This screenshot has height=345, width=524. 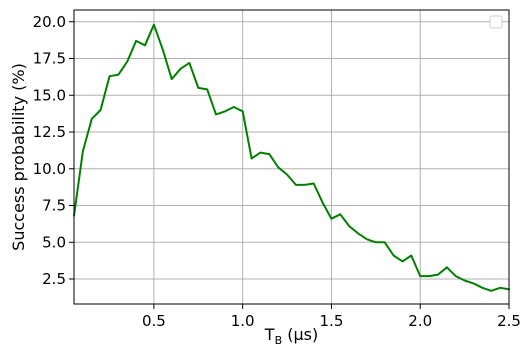 What do you see at coordinates (332, 321) in the screenshot?
I see `x-tick-label: 1.5` at bounding box center [332, 321].